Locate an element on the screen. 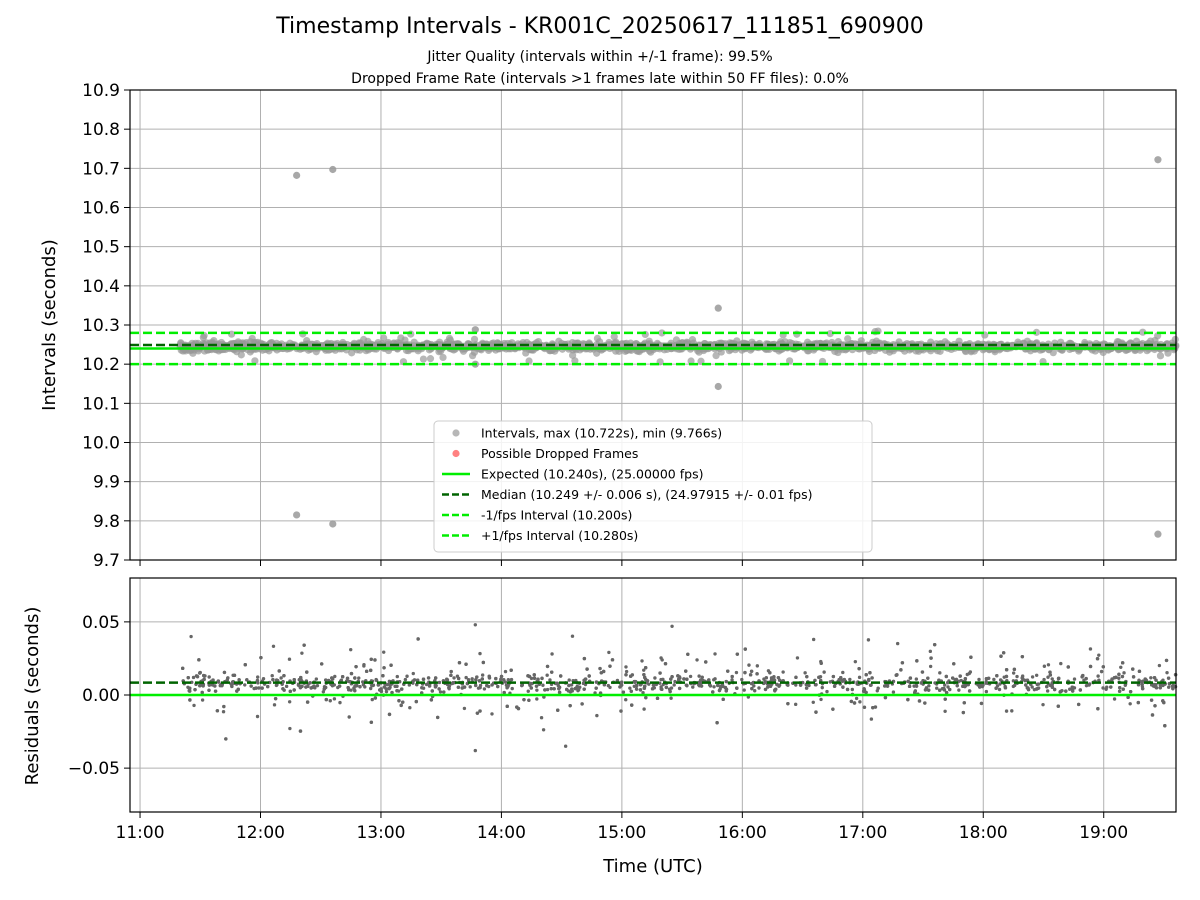 The image size is (1200, 900). x-tick-label: 16:00 is located at coordinates (742, 833).